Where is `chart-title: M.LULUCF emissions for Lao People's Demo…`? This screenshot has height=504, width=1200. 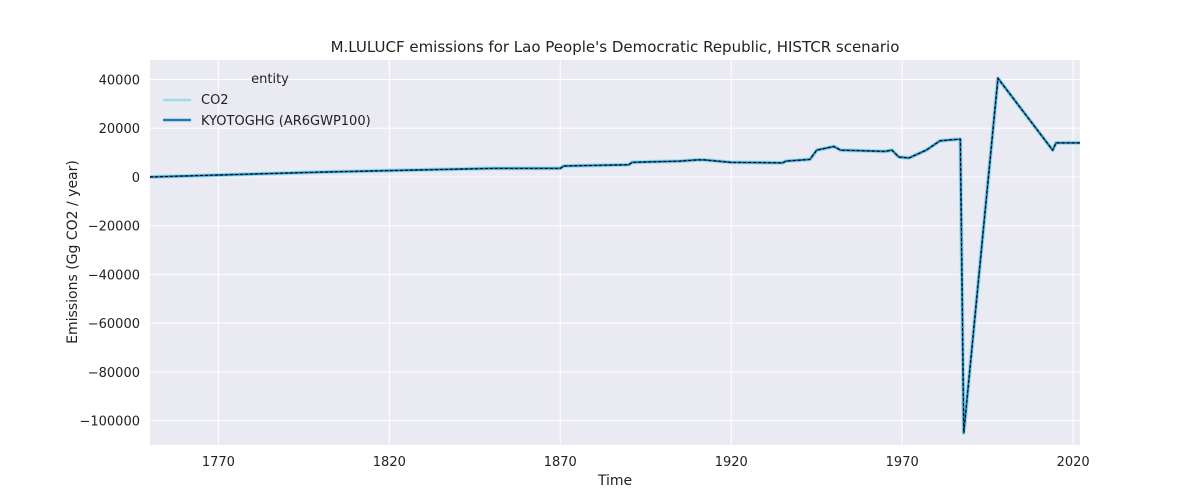
chart-title: M.LULUCF emissions for Lao People's Demo… is located at coordinates (615, 47).